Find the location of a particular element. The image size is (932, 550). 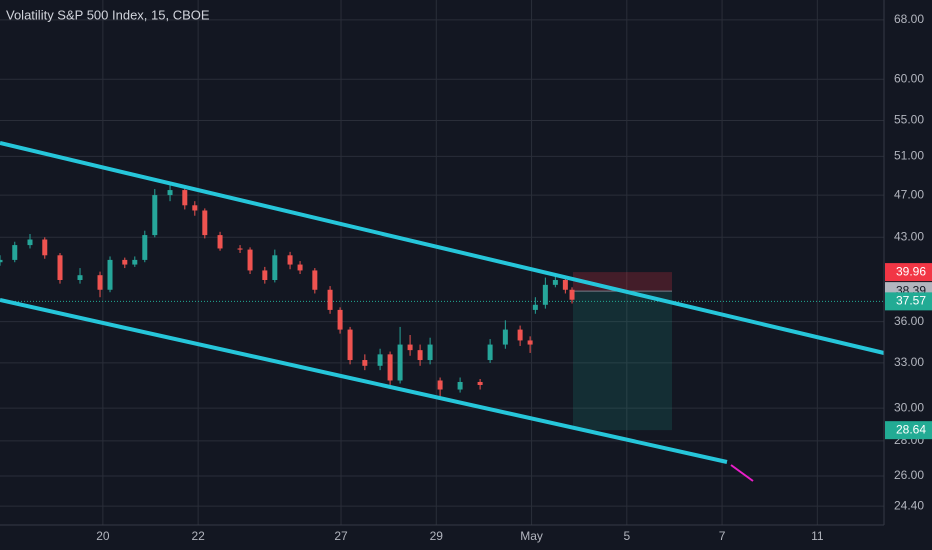

y-tick-label: 68.00 is located at coordinates (909, 19).